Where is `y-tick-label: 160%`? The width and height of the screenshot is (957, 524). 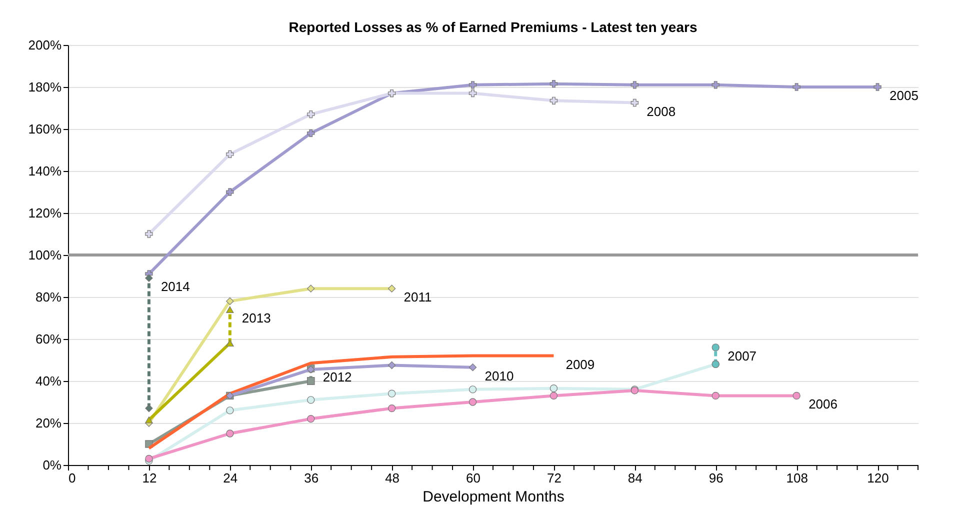 y-tick-label: 160% is located at coordinates (45, 129).